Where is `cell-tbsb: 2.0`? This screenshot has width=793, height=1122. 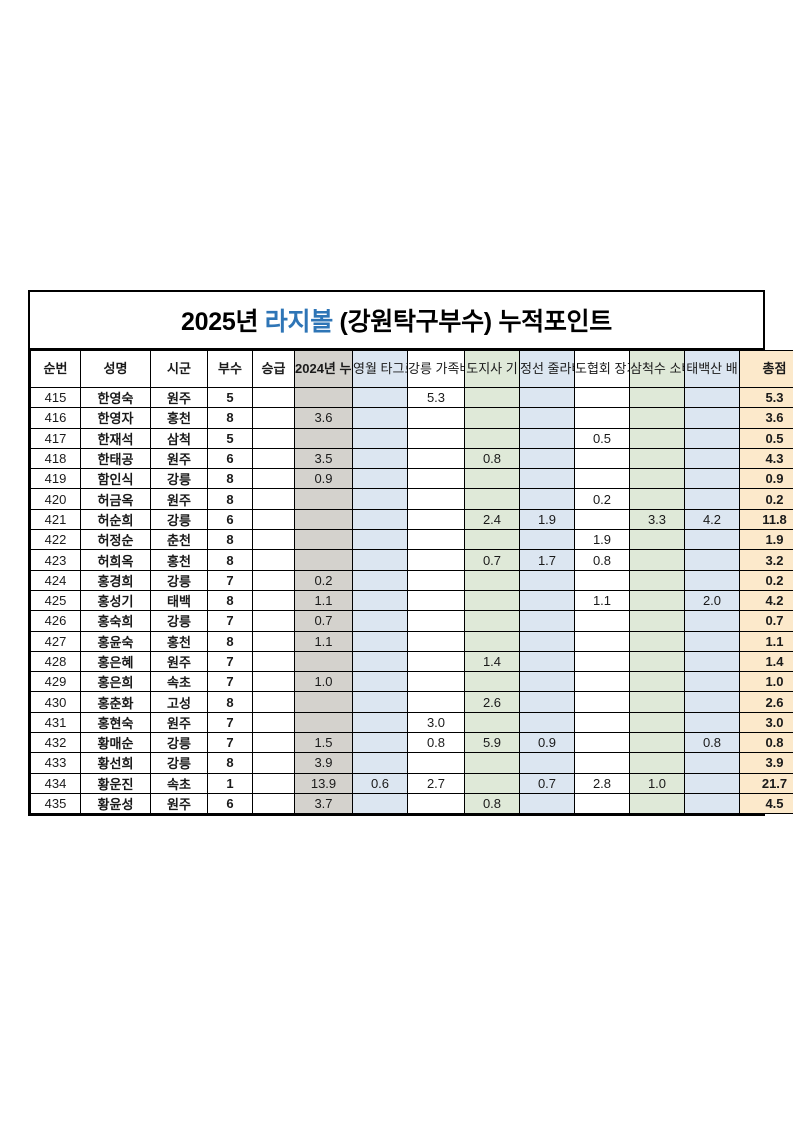
cell-tbsb: 2.0 is located at coordinates (712, 600).